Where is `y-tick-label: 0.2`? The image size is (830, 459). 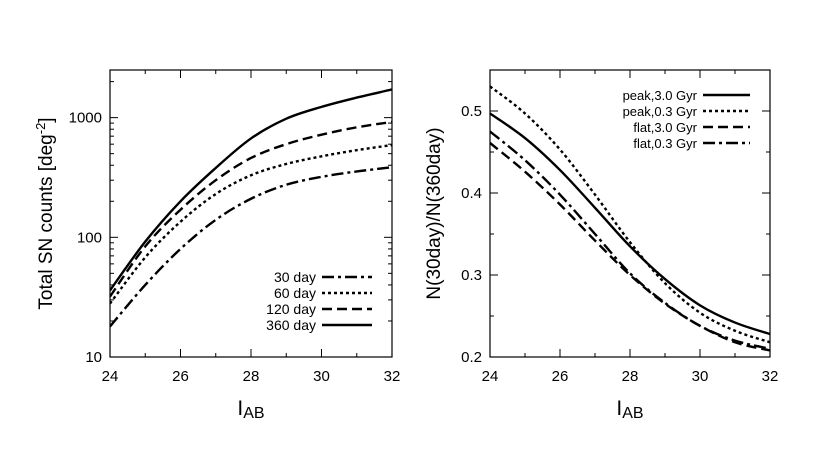 y-tick-label: 0.2 is located at coordinates (471, 357).